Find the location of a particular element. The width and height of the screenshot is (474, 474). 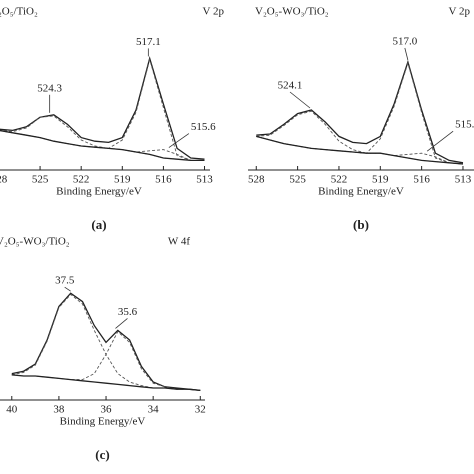

x-tick-label: 38 is located at coordinates (59, 410).